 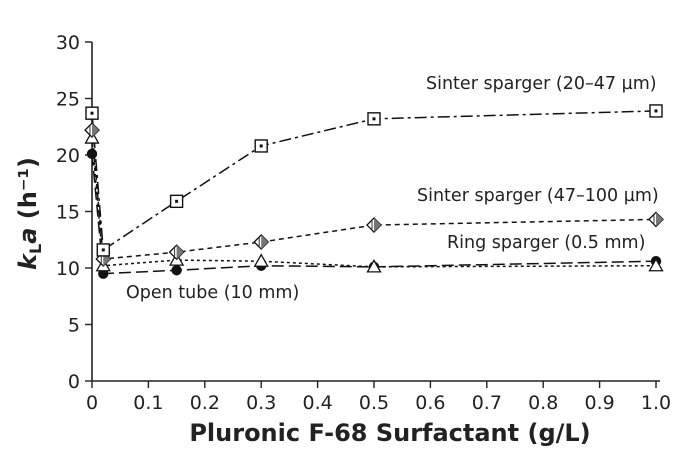 I want to click on series-label: Ring sparger (0.5 mm), so click(x=546, y=243).